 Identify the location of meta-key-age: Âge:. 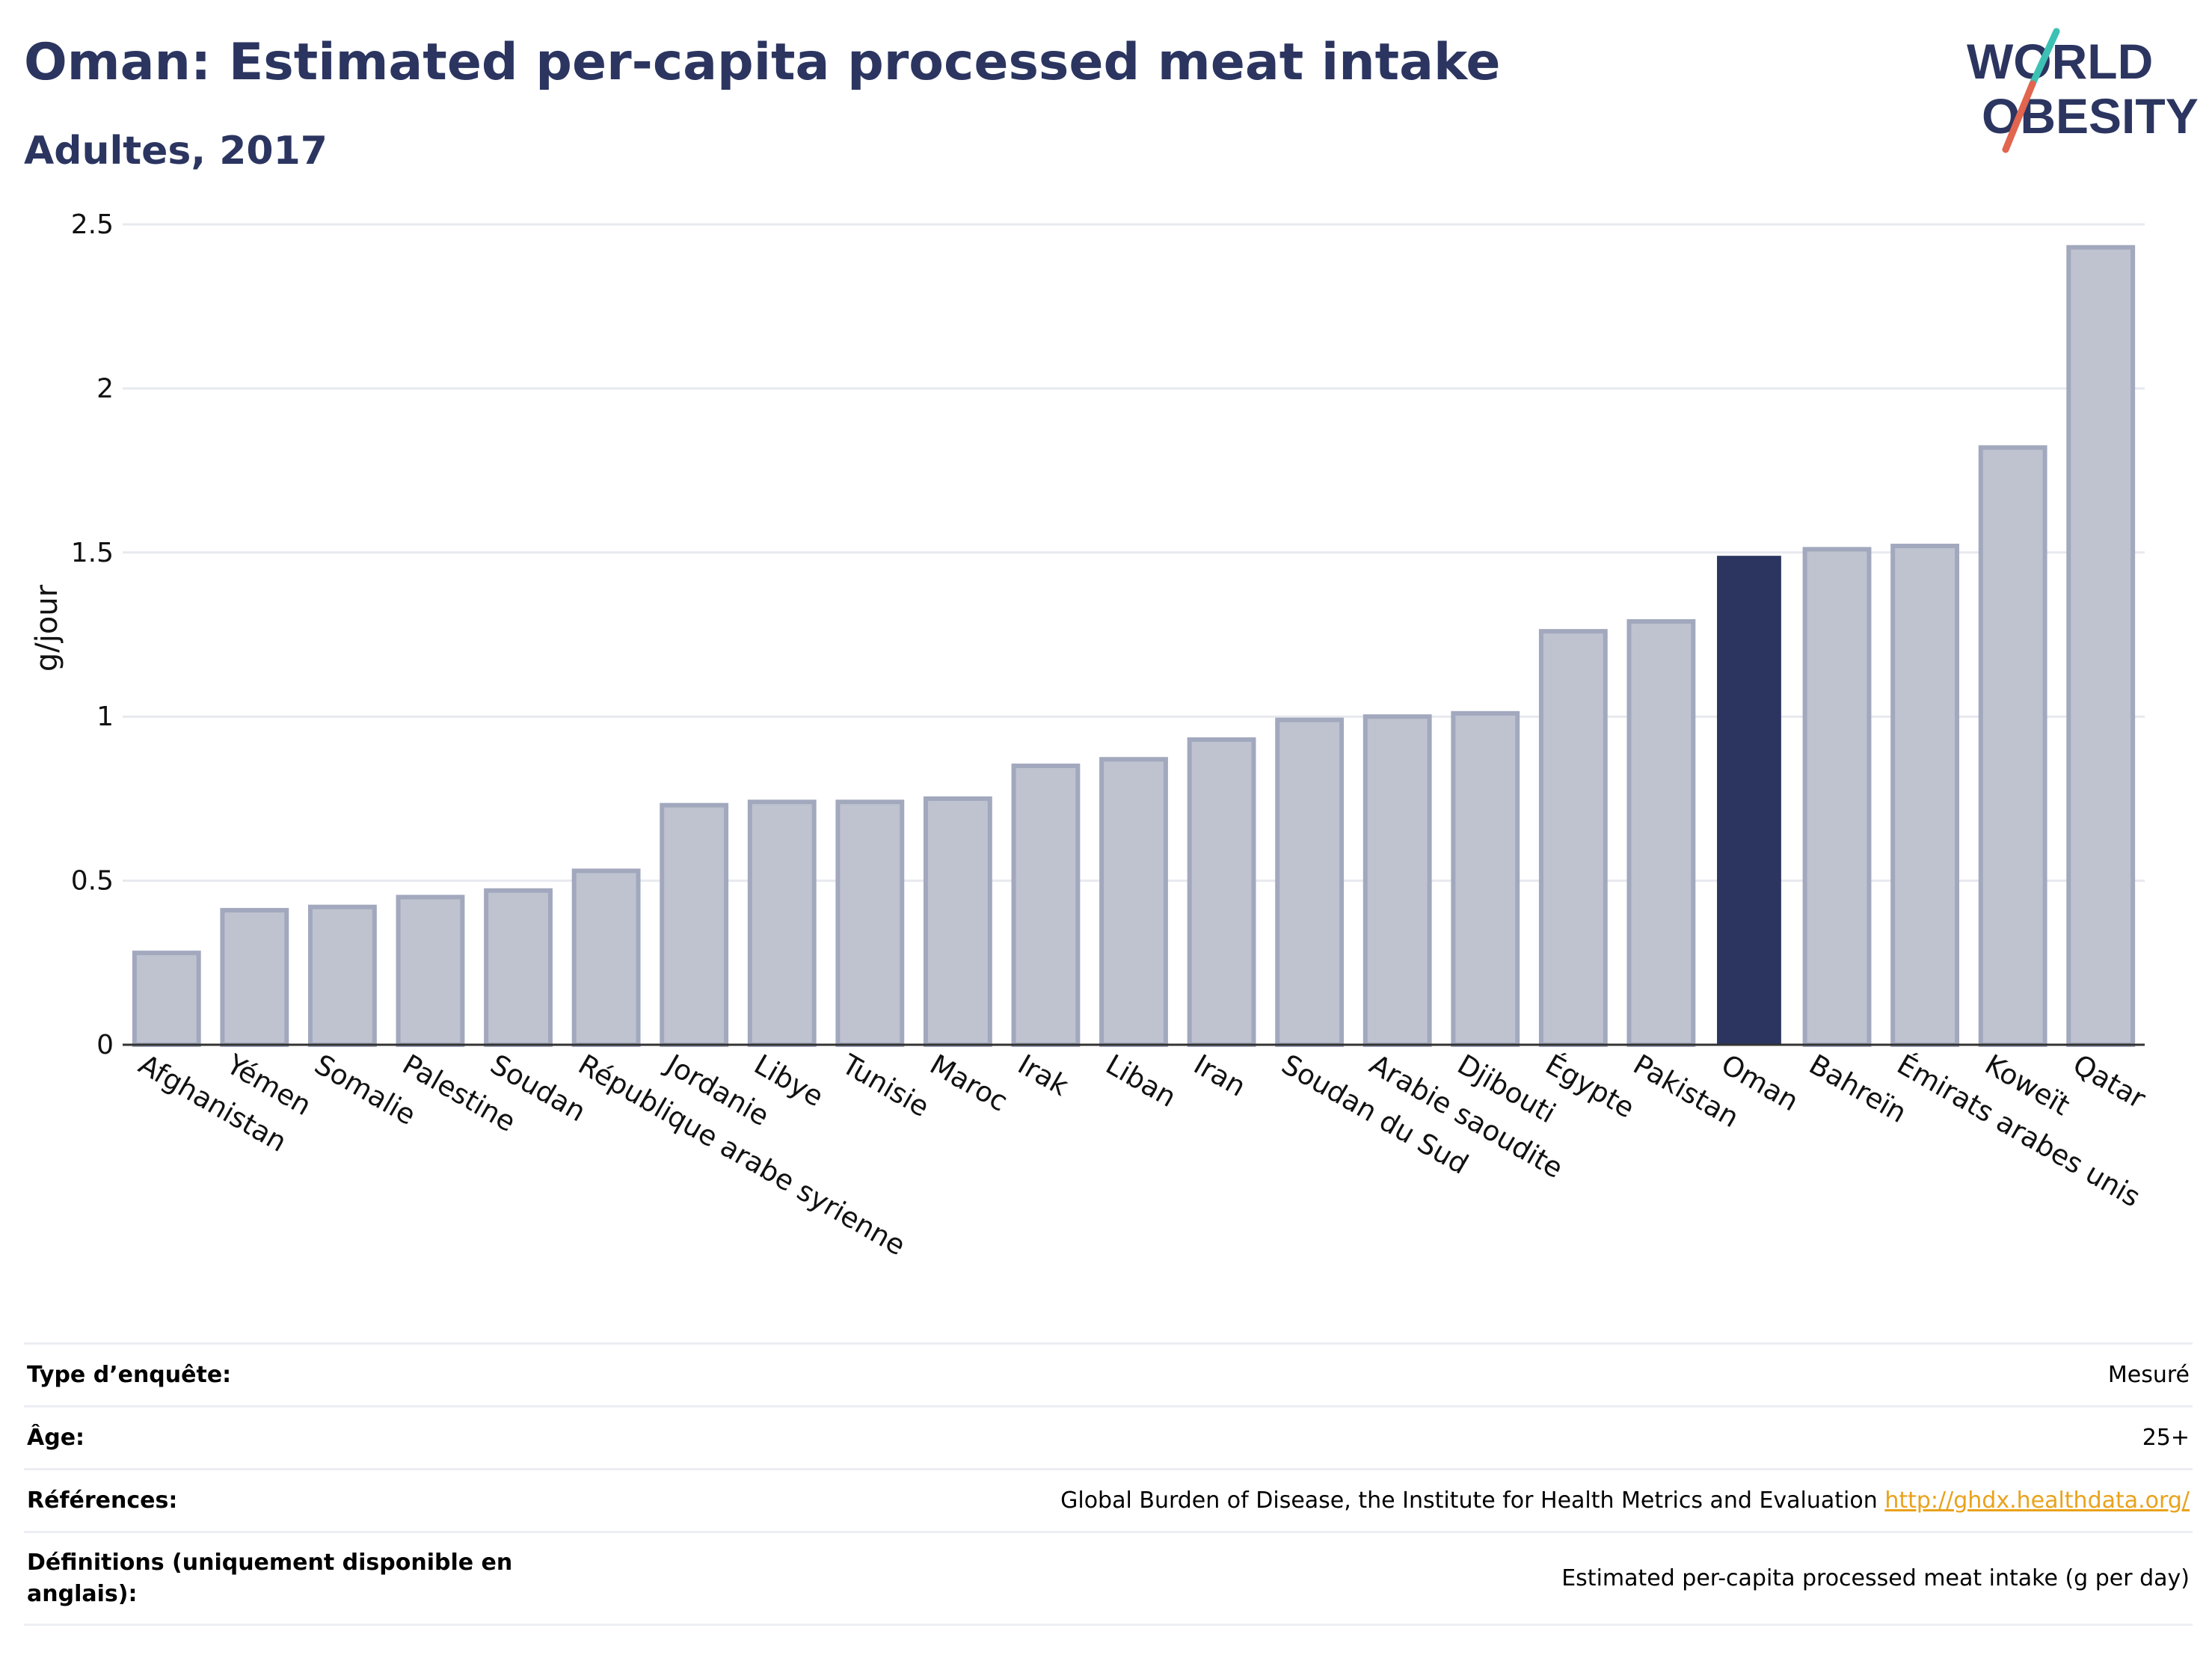
(56, 1437).